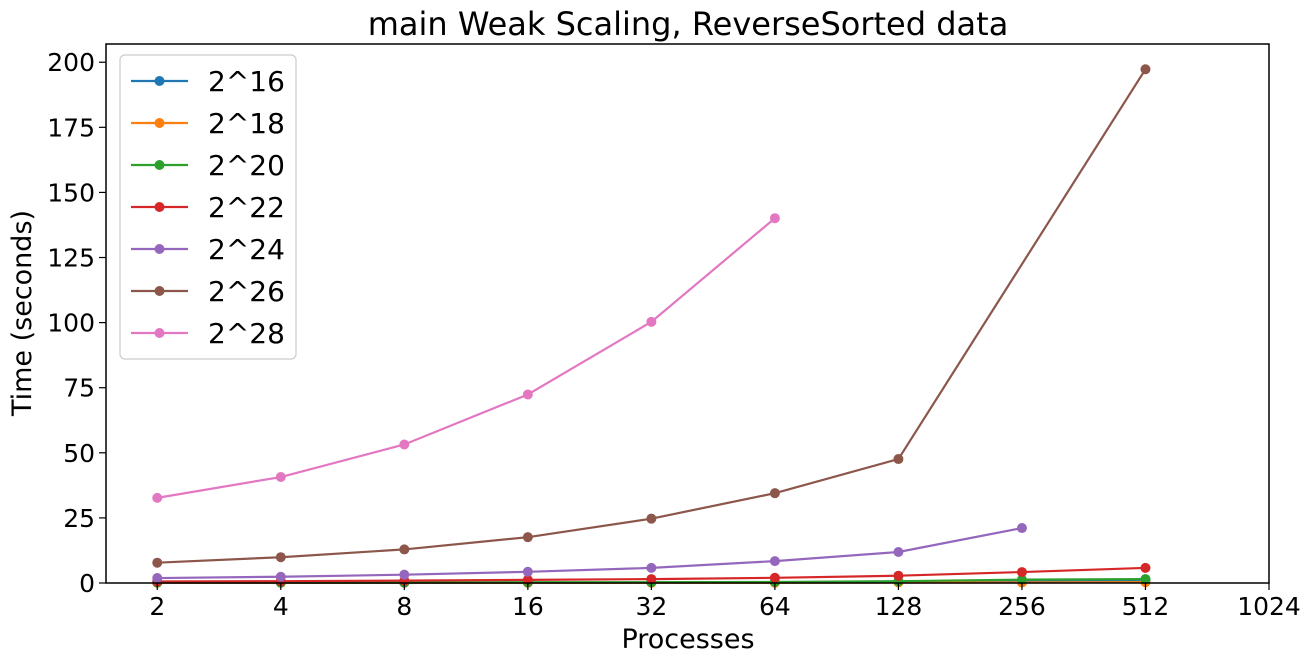 This screenshot has height=664, width=1313. What do you see at coordinates (71, 62) in the screenshot?
I see `y-tick-label: 200` at bounding box center [71, 62].